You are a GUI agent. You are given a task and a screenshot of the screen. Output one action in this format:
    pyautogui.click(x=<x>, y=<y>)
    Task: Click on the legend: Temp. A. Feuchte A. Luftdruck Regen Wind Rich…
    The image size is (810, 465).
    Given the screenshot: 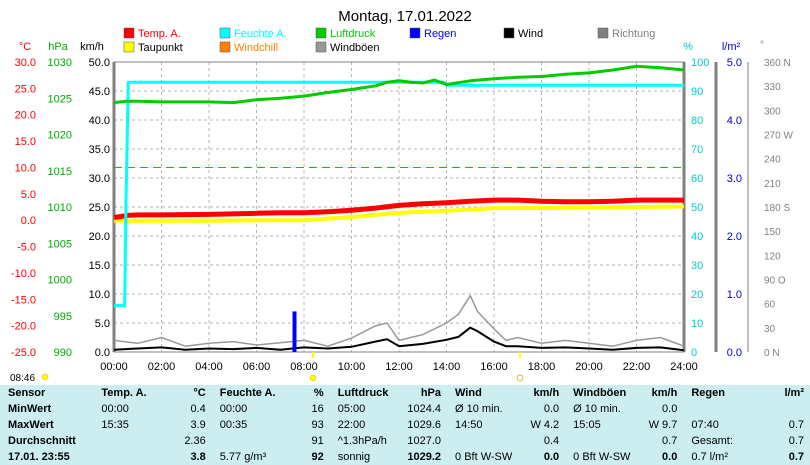 What is the action you would take?
    pyautogui.click(x=389, y=40)
    